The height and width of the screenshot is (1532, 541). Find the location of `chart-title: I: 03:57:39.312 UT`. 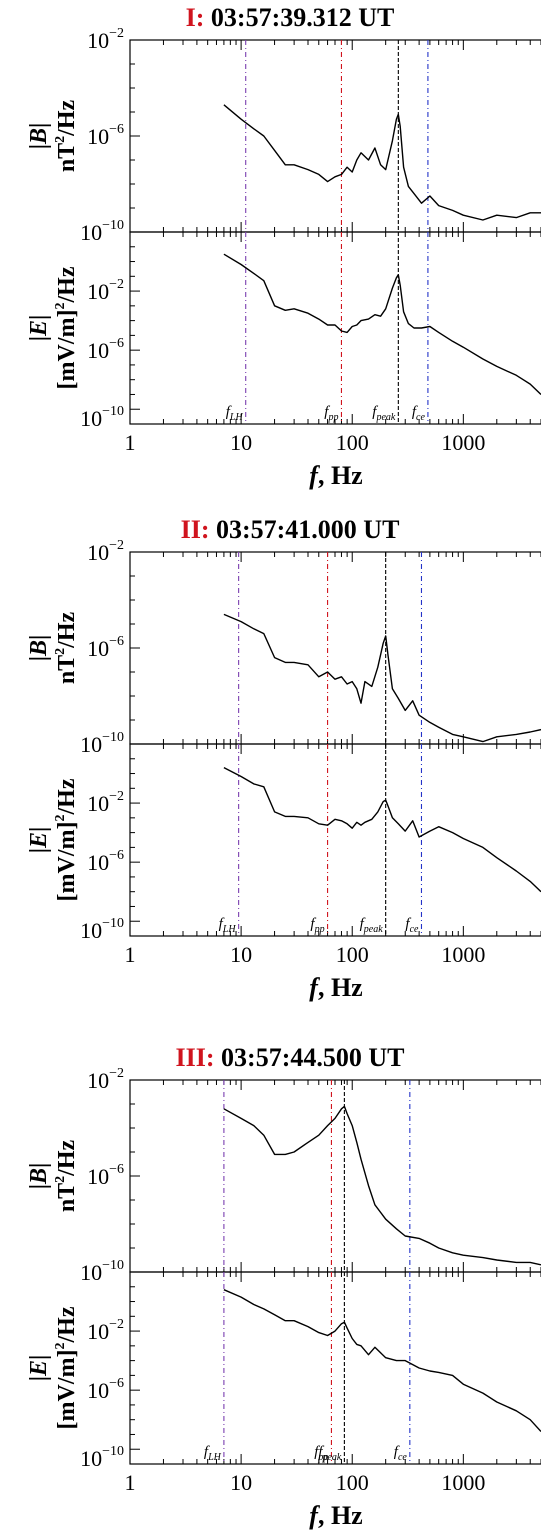

chart-title: I: 03:57:39.312 UT is located at coordinates (290, 17).